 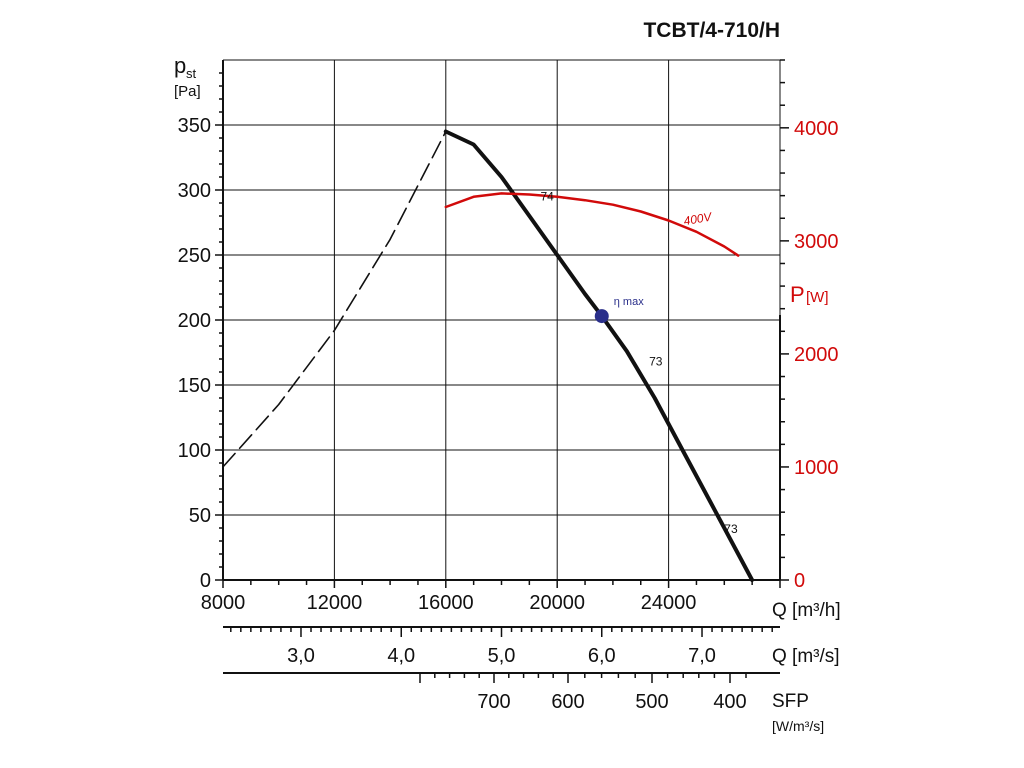 What do you see at coordinates (194, 386) in the screenshot?
I see `y-tick-label: 150` at bounding box center [194, 386].